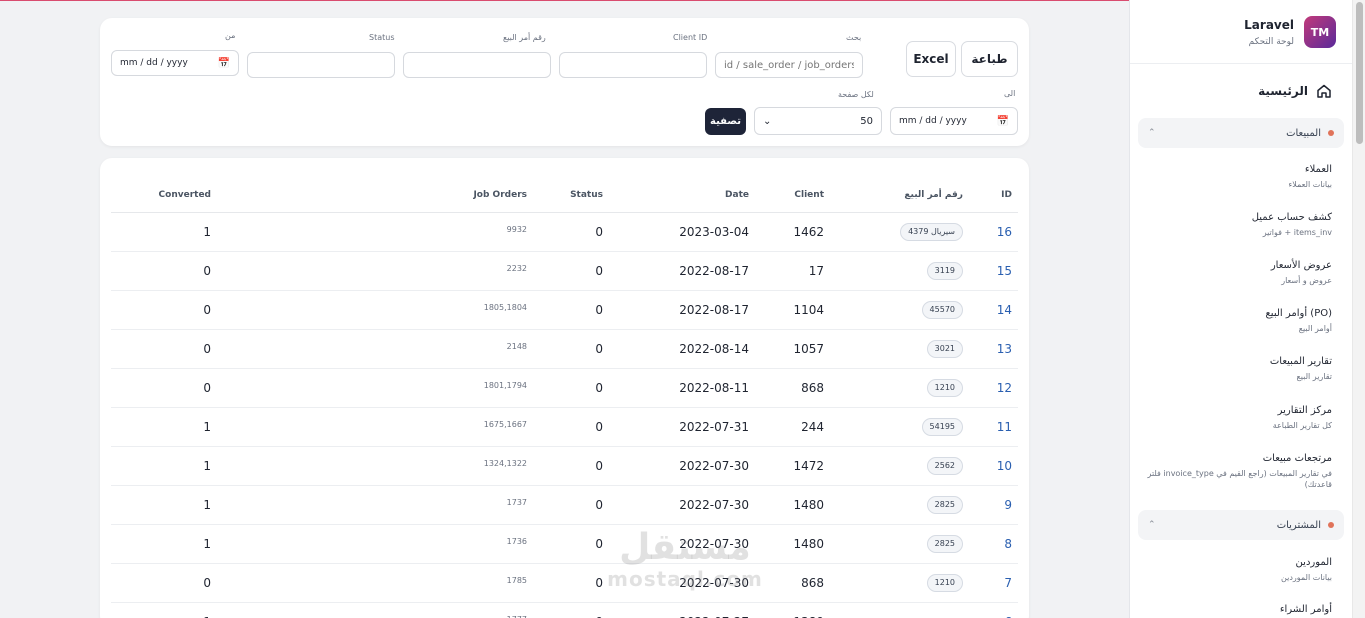 This screenshot has width=1365, height=618. What do you see at coordinates (990, 349) in the screenshot?
I see `cell-id-link: 13` at bounding box center [990, 349].